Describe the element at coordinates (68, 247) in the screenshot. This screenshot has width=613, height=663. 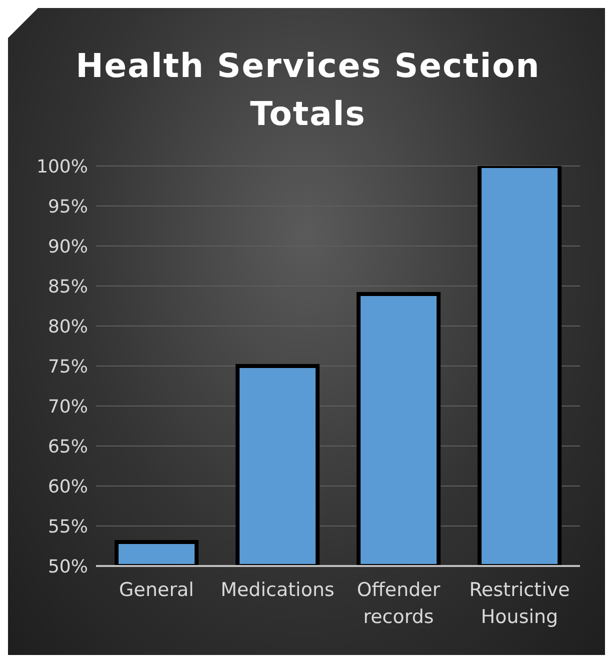
I see `y-tick-label: 90%` at that location.